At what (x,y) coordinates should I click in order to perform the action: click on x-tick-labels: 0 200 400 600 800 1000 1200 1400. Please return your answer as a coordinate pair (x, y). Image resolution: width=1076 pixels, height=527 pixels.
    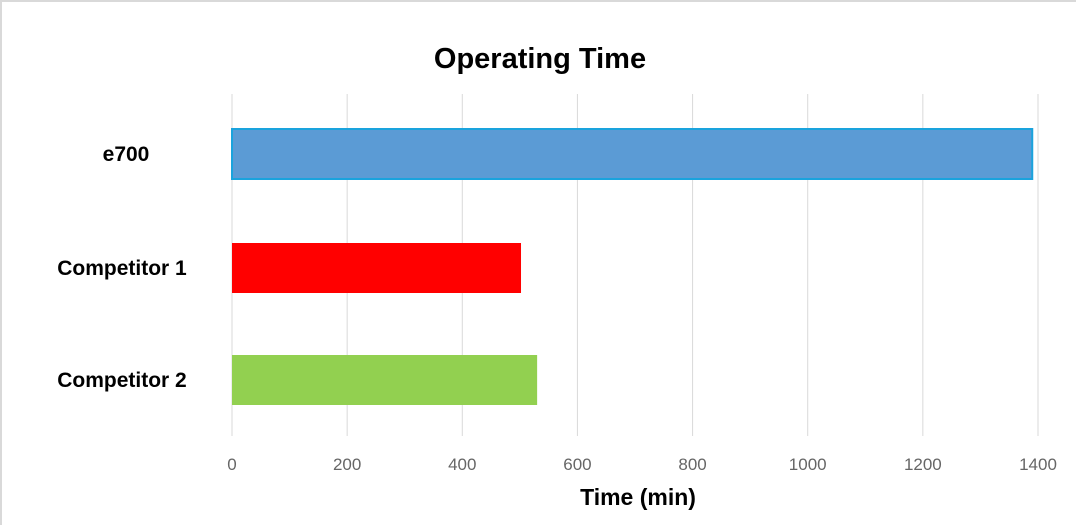
    Looking at the image, I should click on (642, 464).